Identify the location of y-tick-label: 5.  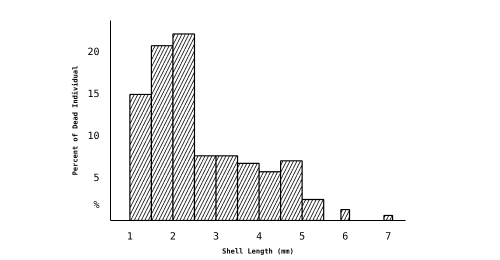
(96, 178).